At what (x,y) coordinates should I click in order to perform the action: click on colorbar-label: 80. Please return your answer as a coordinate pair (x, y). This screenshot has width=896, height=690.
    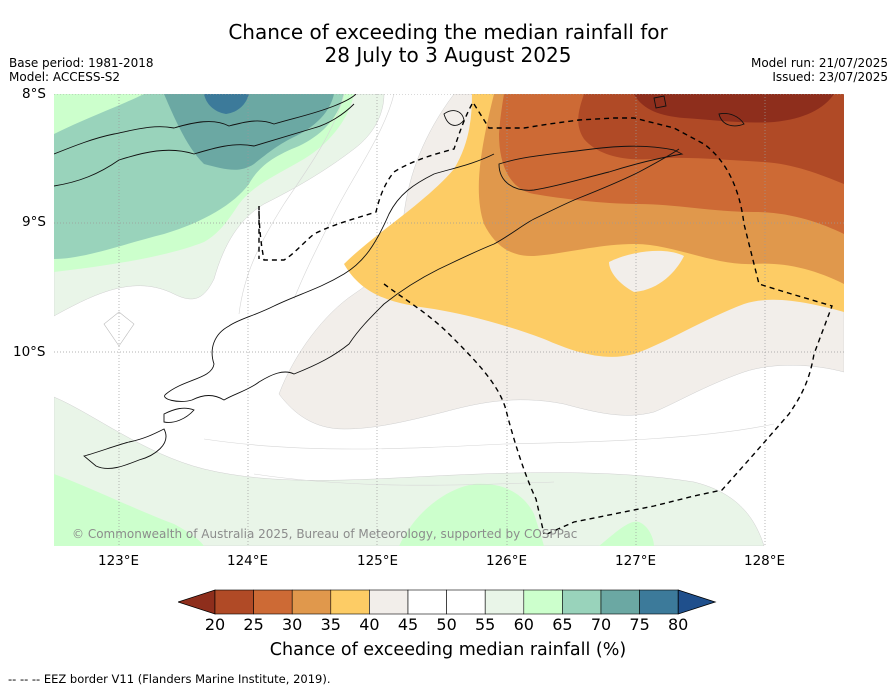
    Looking at the image, I should click on (678, 624).